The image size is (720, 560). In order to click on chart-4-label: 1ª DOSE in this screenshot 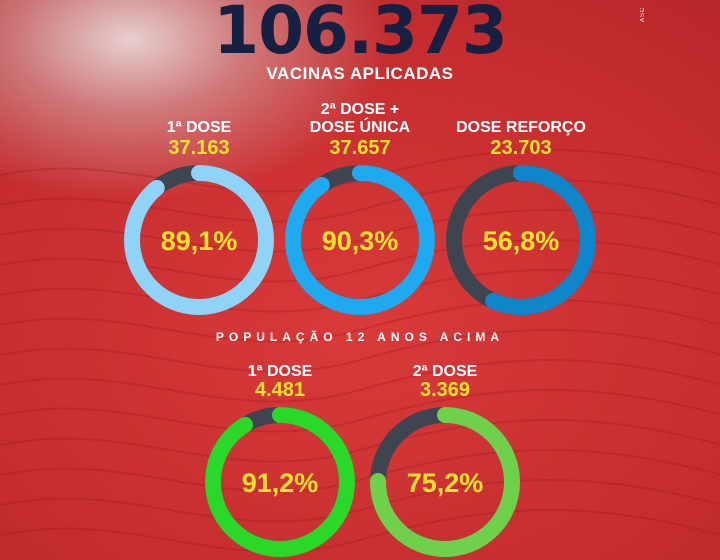, I will do `click(280, 371)`.